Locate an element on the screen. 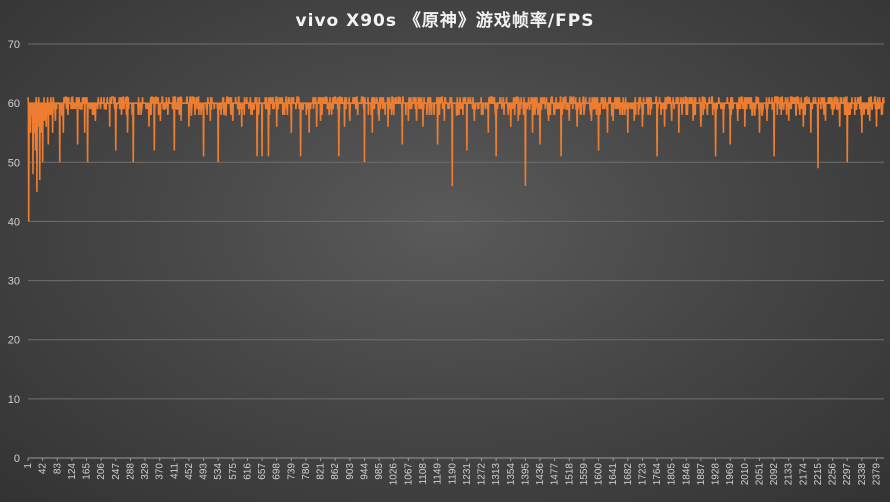 The width and height of the screenshot is (890, 502). x-tick-label: 985 is located at coordinates (379, 471).